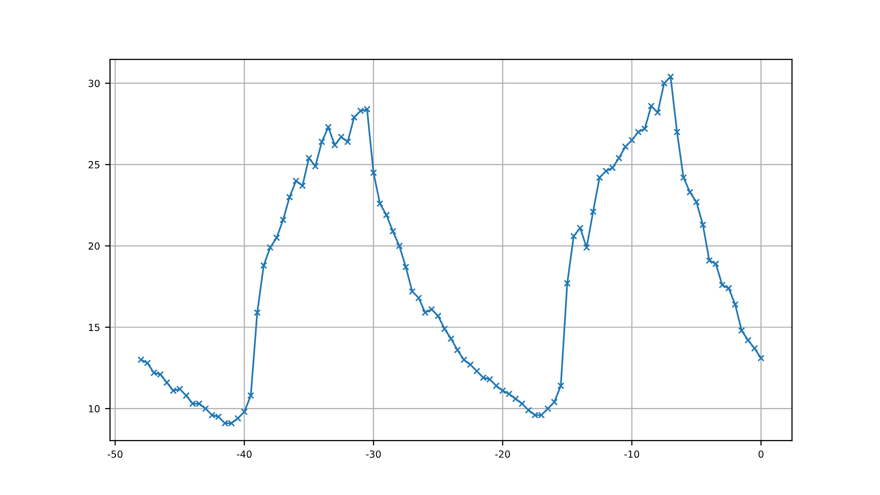  I want to click on x-tick-label: -30, so click(373, 454).